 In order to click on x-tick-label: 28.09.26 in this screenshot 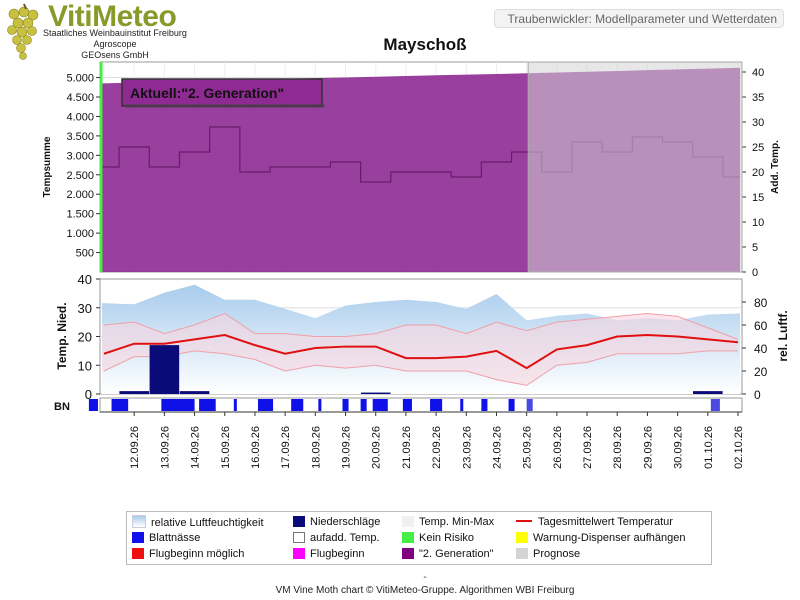, I will do `click(618, 447)`.